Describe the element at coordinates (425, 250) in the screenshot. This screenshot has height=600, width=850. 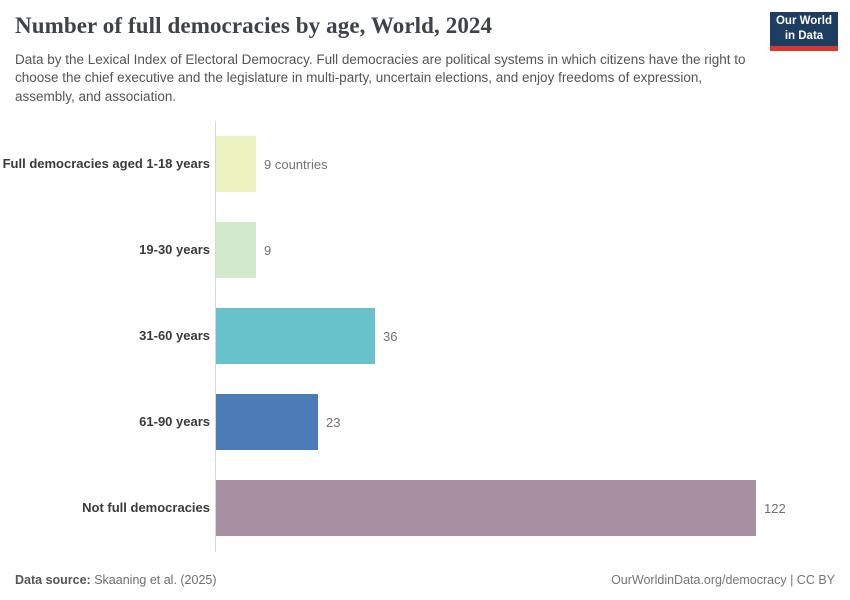
I see `bar-row-2: 19-30 years 9` at that location.